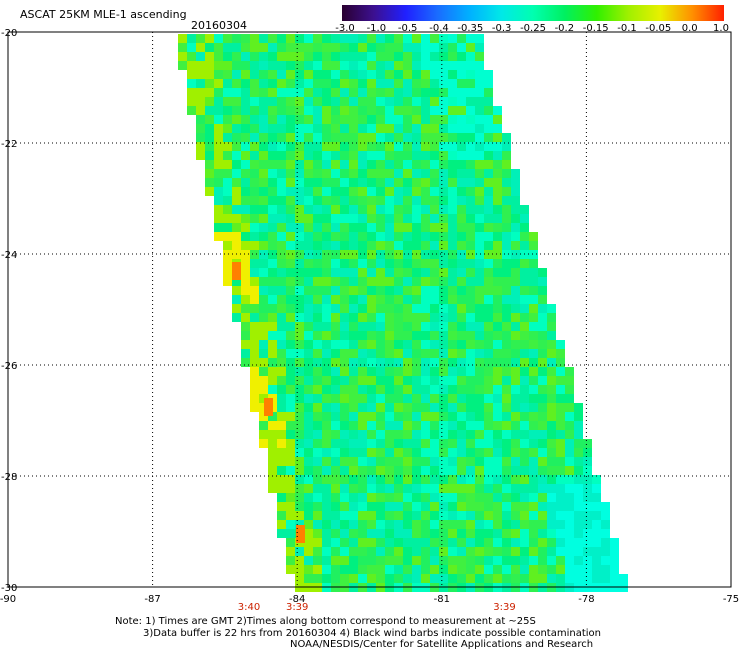  I want to click on longitude-tick-label: -75, so click(731, 599).